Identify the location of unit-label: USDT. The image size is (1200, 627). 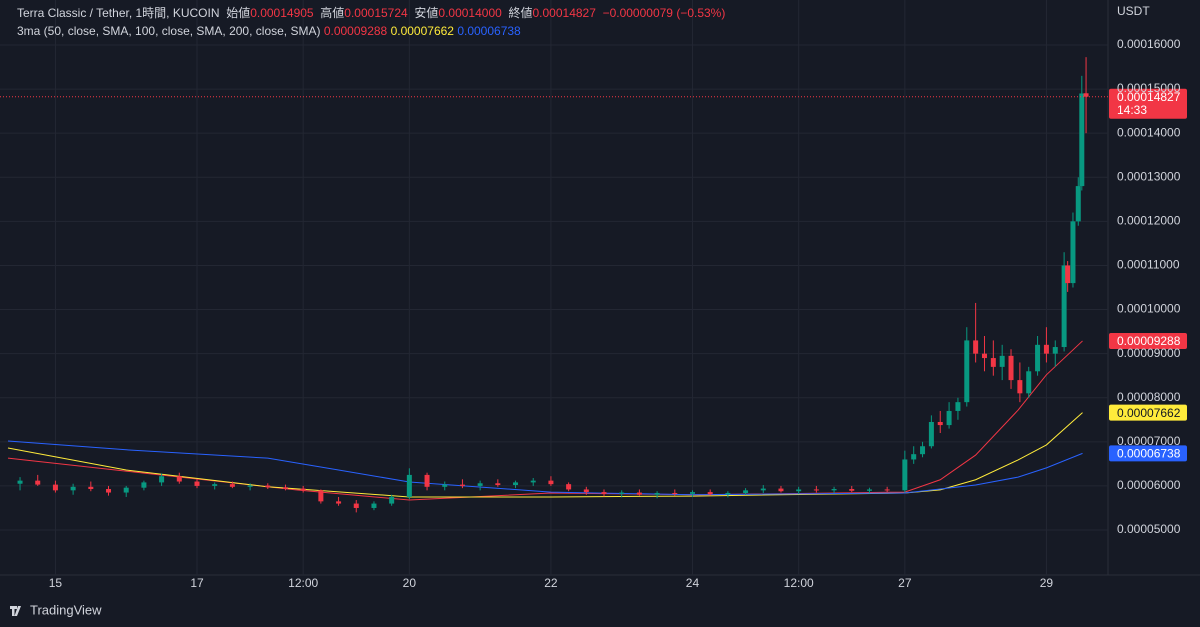
(1133, 11).